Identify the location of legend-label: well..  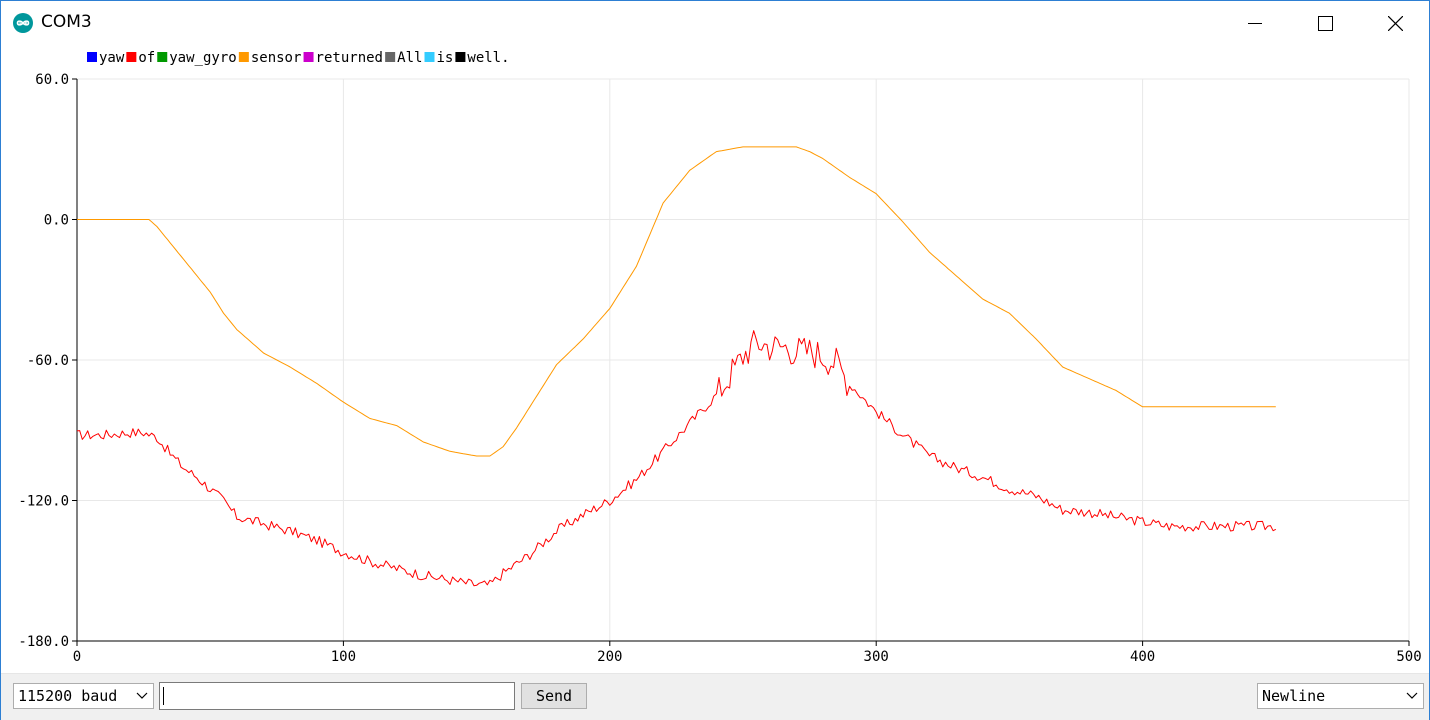
(488, 58).